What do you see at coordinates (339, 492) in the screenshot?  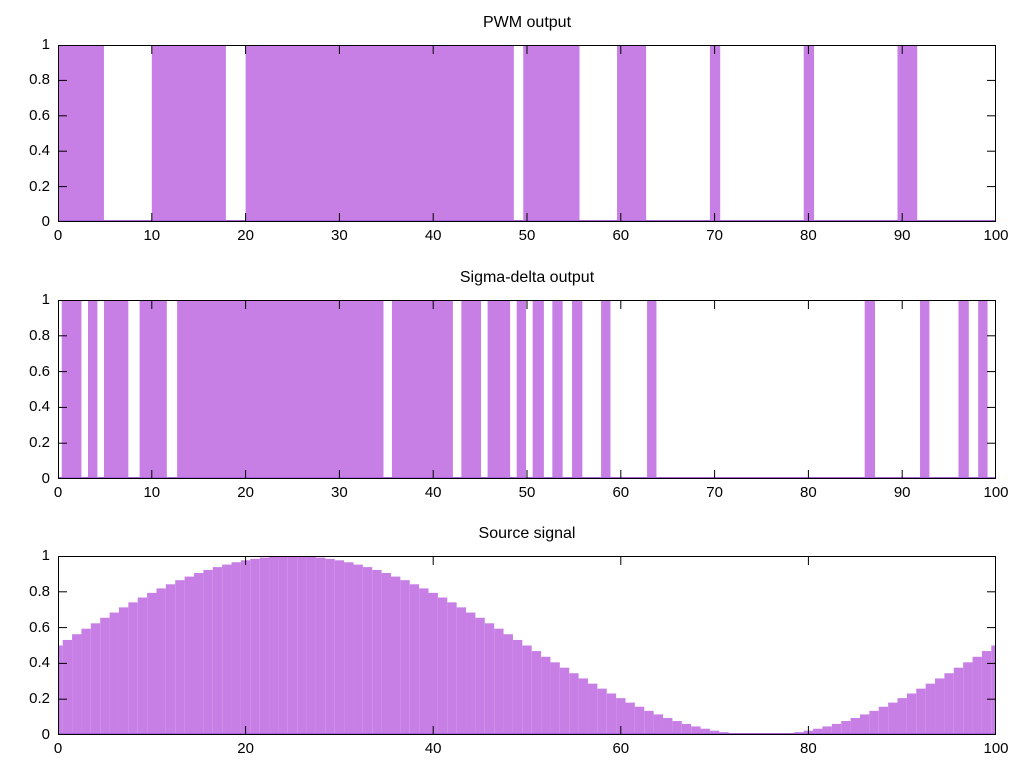 I see `x-tick-label: 30` at bounding box center [339, 492].